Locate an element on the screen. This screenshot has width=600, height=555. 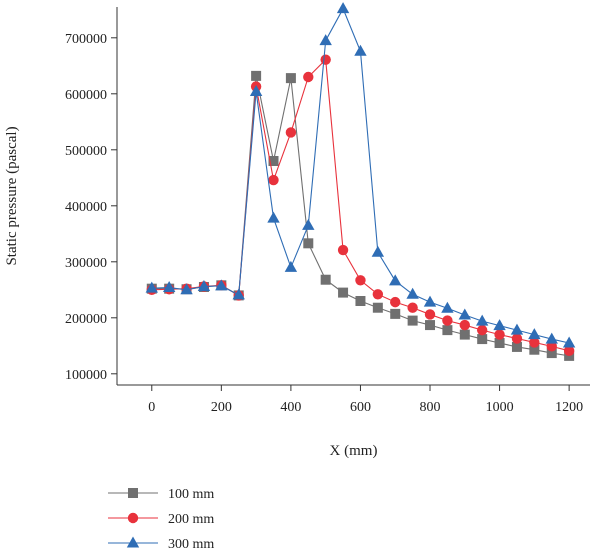
y-tick-label: 400000 is located at coordinates (86, 207).